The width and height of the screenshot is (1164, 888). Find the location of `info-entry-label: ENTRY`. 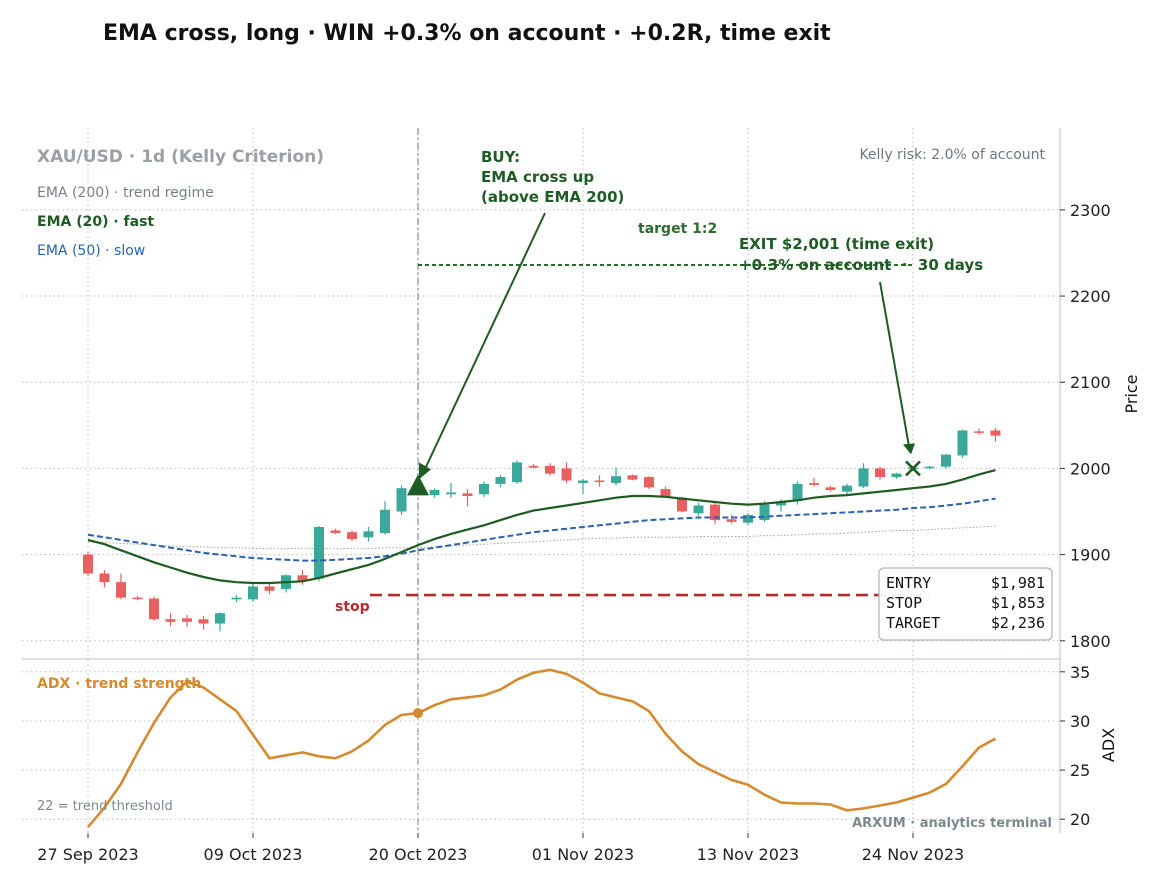

info-entry-label: ENTRY is located at coordinates (908, 583).